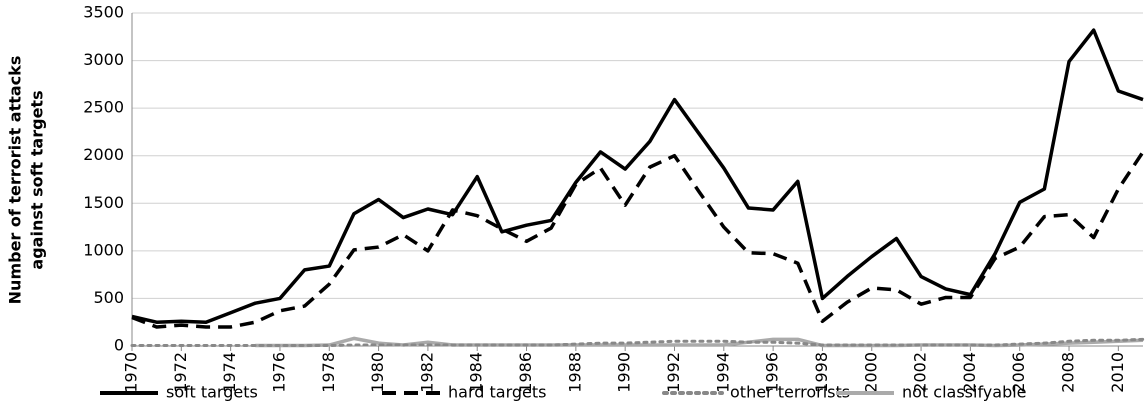 The width and height of the screenshot is (1147, 410). I want to click on x-tick-label: 1996, so click(772, 372).